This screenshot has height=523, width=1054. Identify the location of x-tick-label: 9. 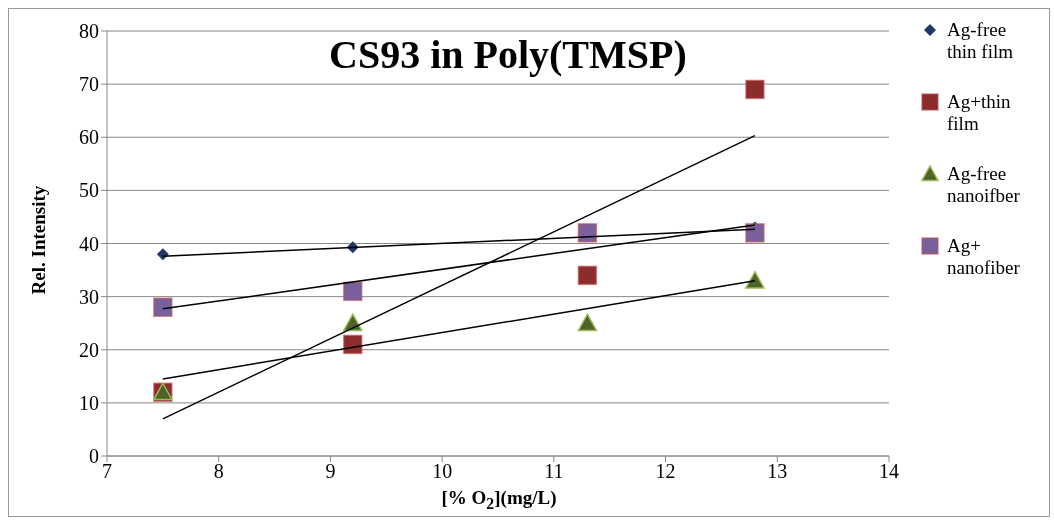
(330, 471).